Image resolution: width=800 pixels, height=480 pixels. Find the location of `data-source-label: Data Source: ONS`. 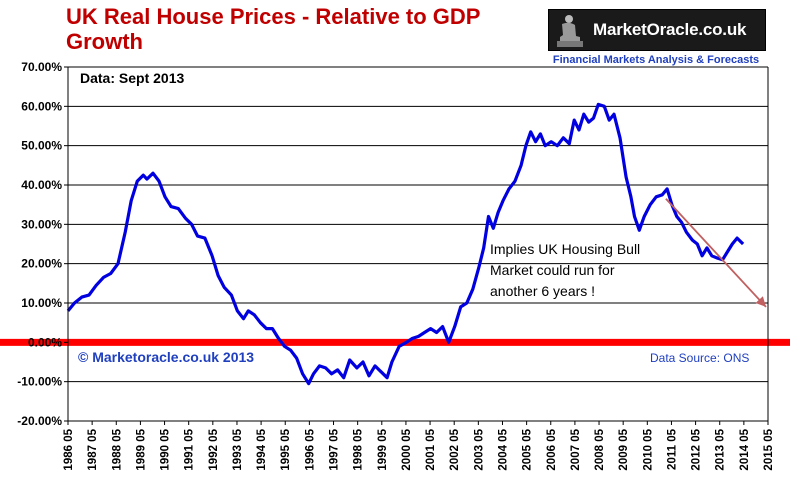

data-source-label: Data Source: ONS is located at coordinates (699, 358).